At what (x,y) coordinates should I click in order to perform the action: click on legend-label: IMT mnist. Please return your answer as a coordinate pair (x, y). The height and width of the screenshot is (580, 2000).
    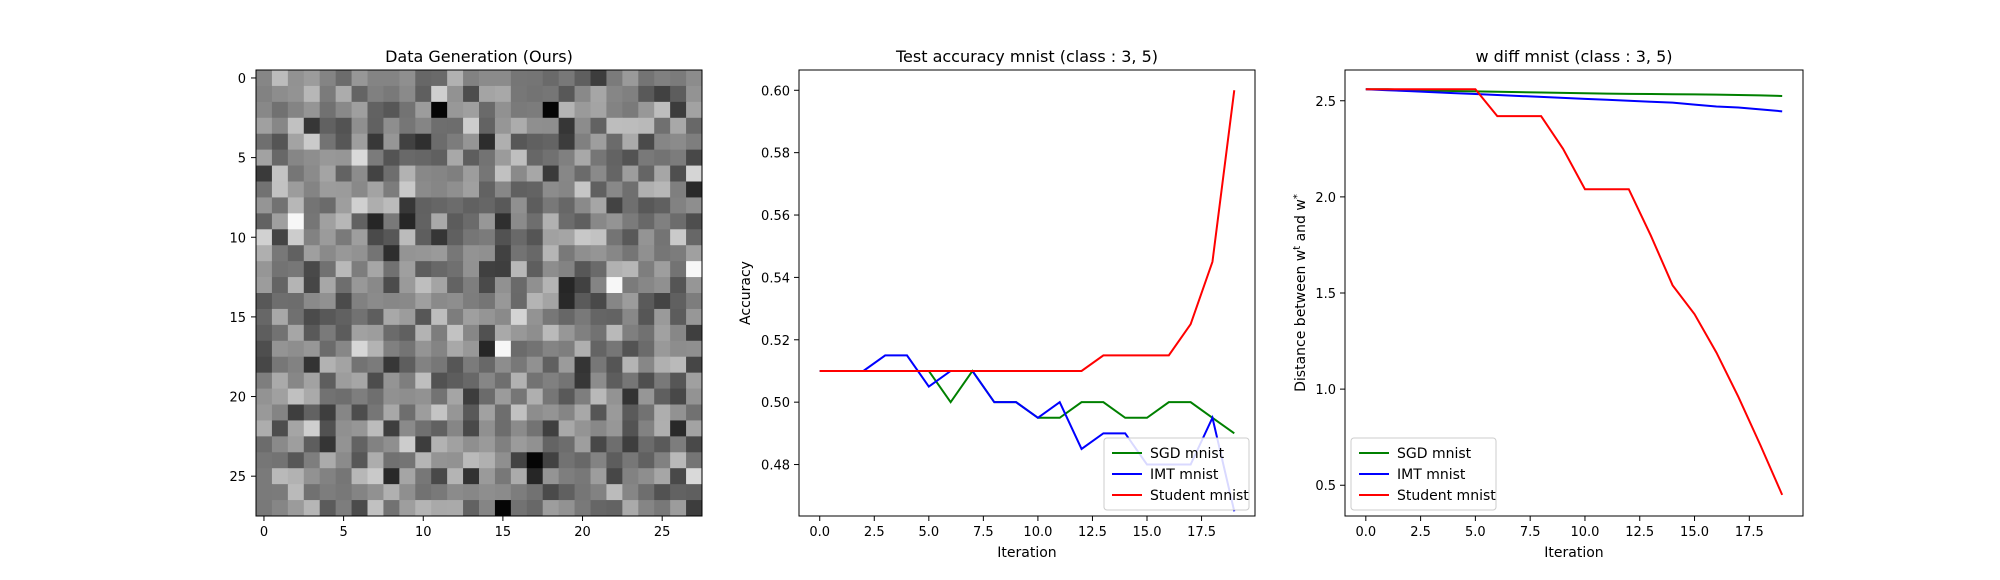
    Looking at the image, I should click on (1184, 475).